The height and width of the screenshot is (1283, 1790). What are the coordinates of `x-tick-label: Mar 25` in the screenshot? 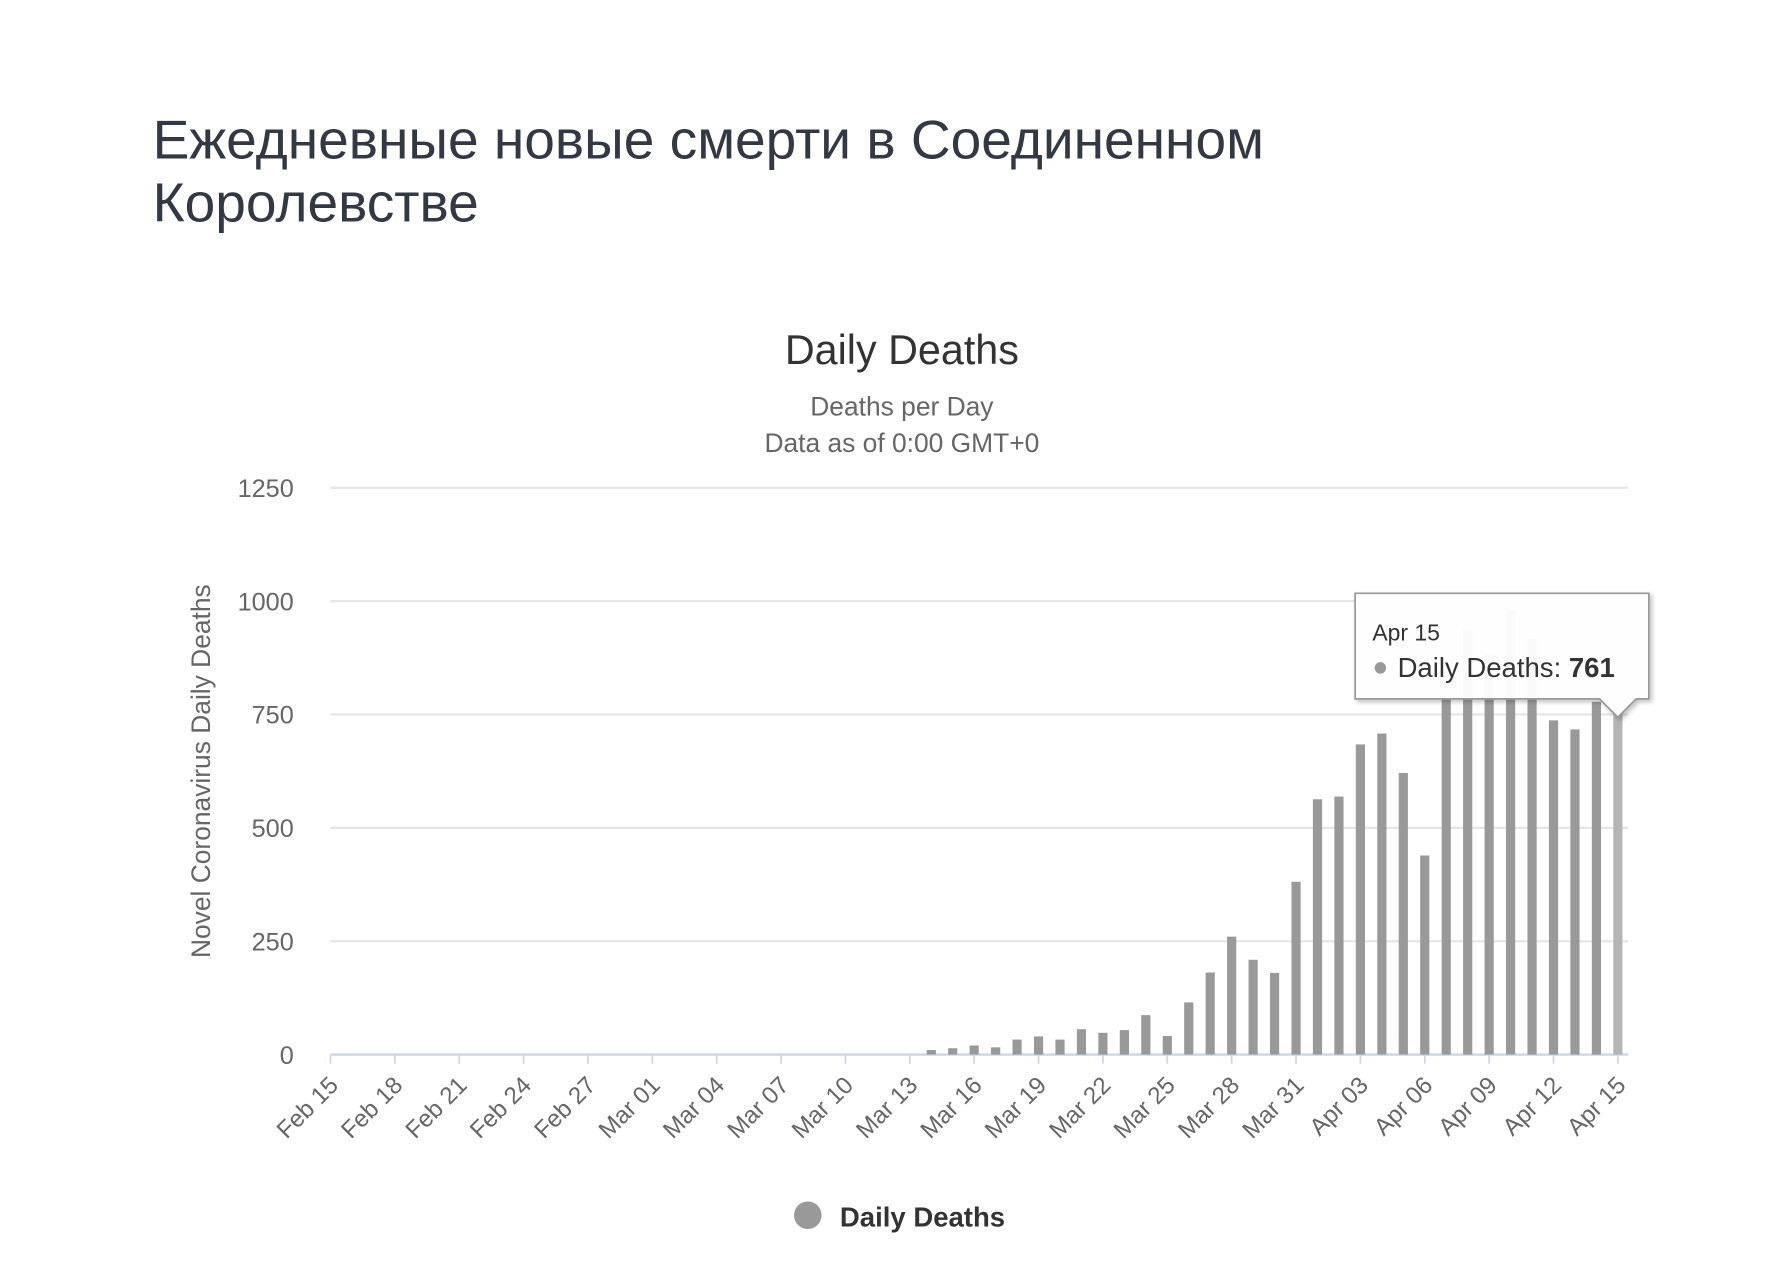 It's located at (1145, 1108).